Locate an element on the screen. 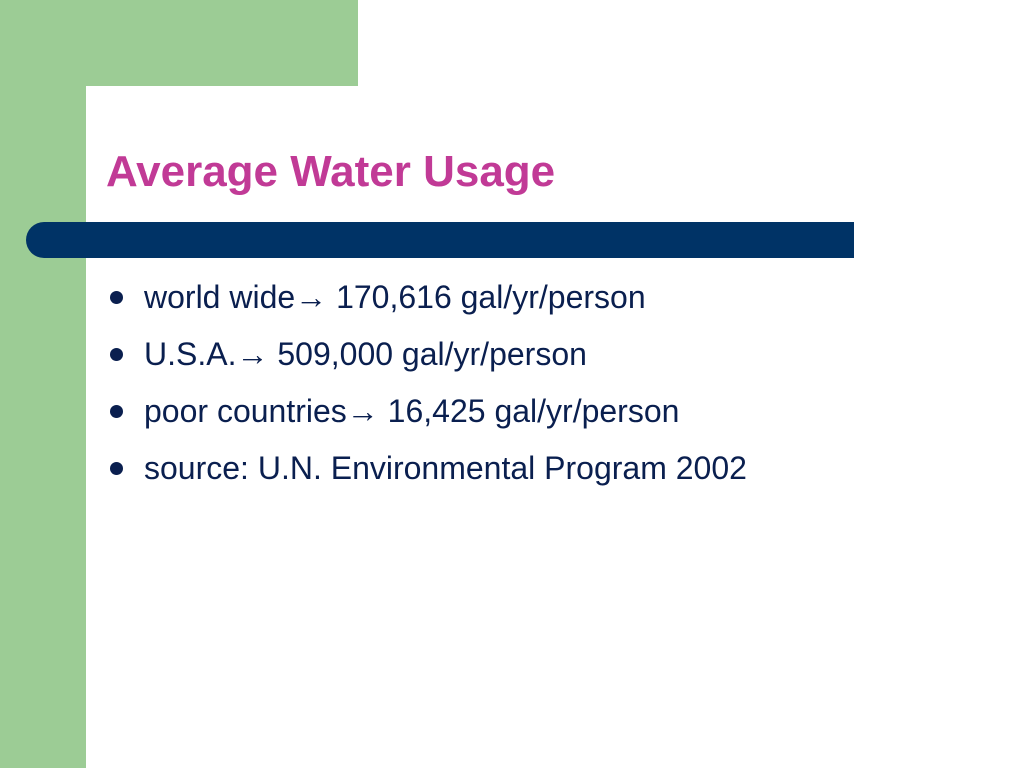  bullet-item-poor-countries: poor countries→ 16,425 gal/yr/person is located at coordinates (426, 413).